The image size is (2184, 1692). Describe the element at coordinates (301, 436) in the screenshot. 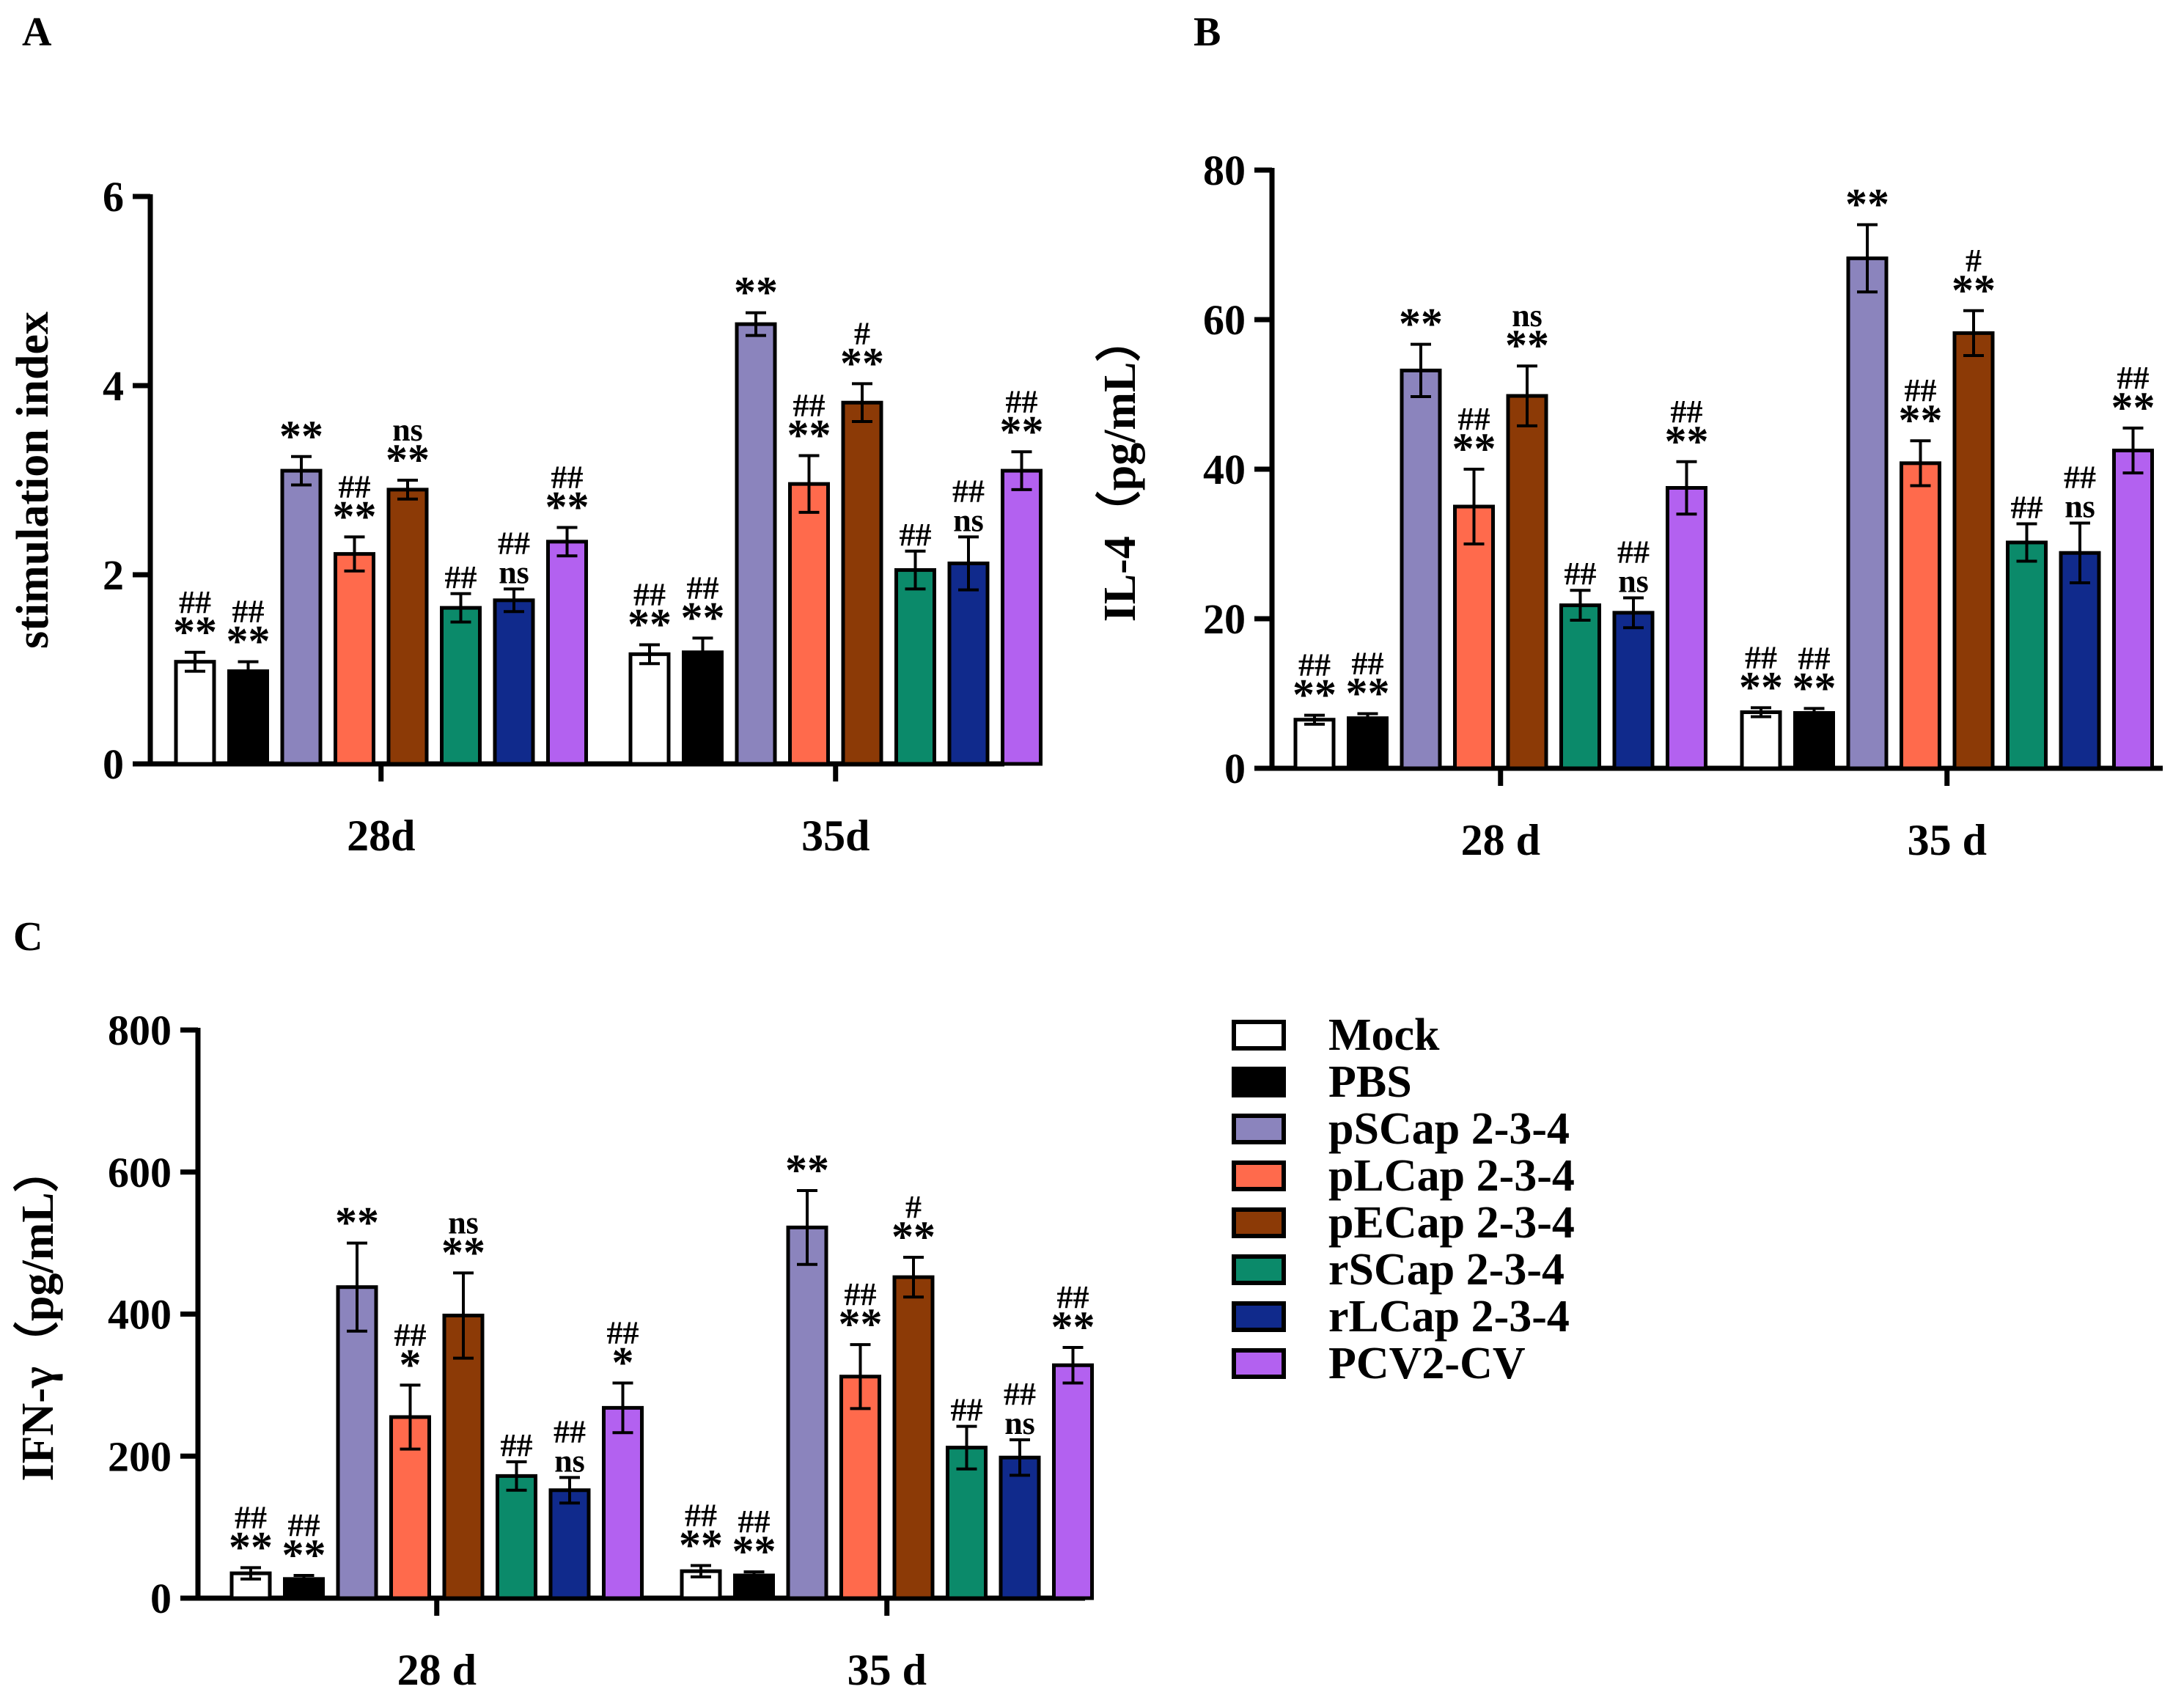

I see `panel-a-sig-pscap-2-3-4: **` at that location.